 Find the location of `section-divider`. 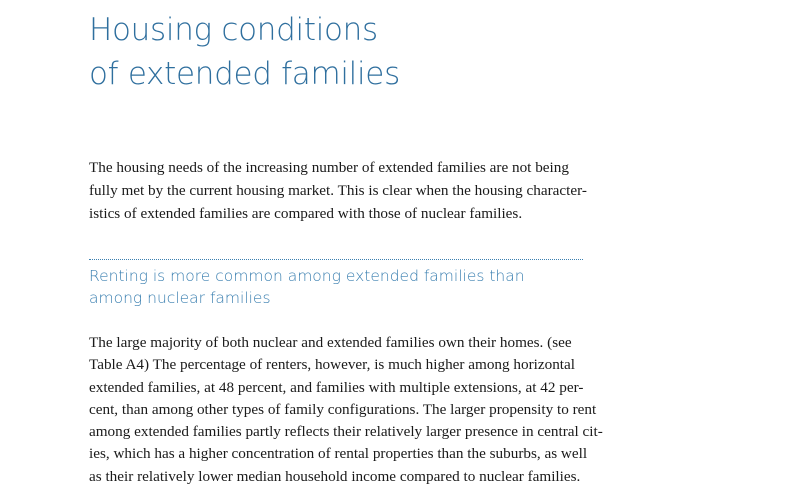

section-divider is located at coordinates (336, 259).